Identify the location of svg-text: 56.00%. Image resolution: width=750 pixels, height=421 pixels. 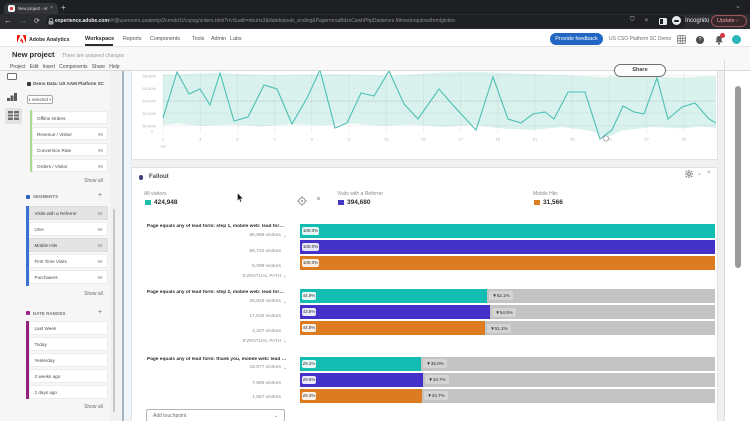
(149, 88).